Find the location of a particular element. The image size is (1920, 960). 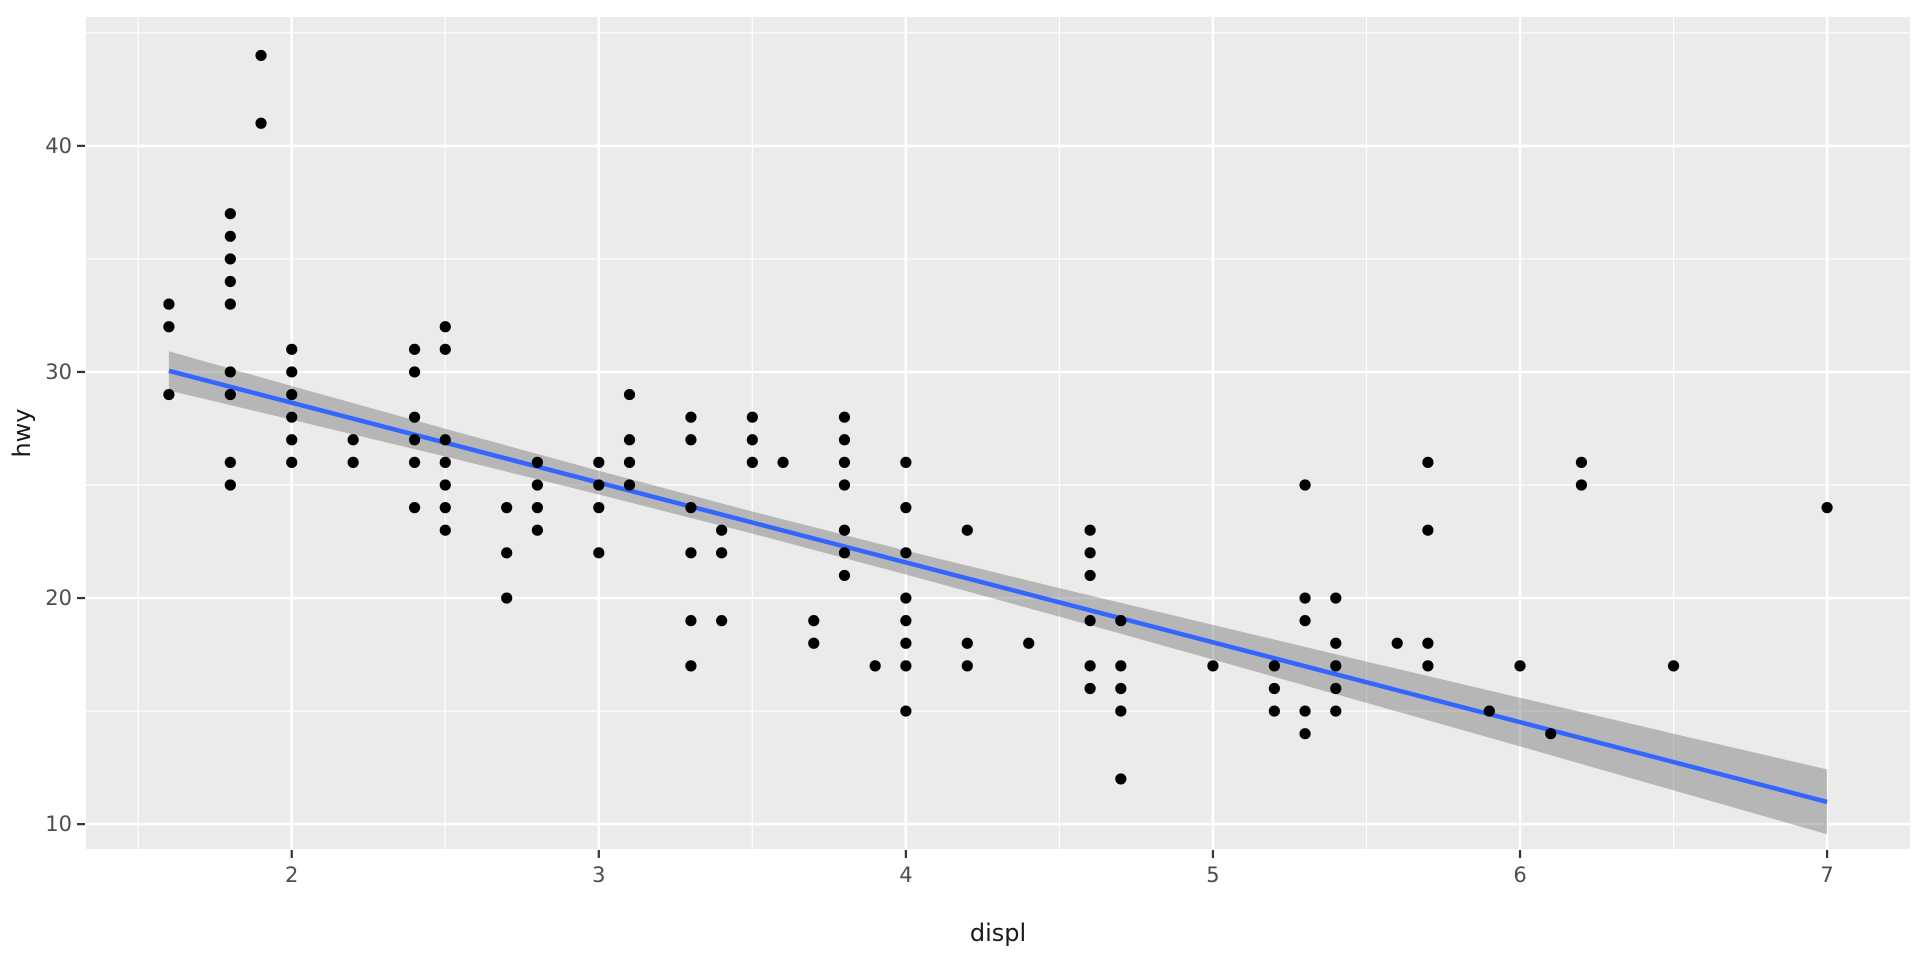

x-tick-label: 4 is located at coordinates (905, 875).